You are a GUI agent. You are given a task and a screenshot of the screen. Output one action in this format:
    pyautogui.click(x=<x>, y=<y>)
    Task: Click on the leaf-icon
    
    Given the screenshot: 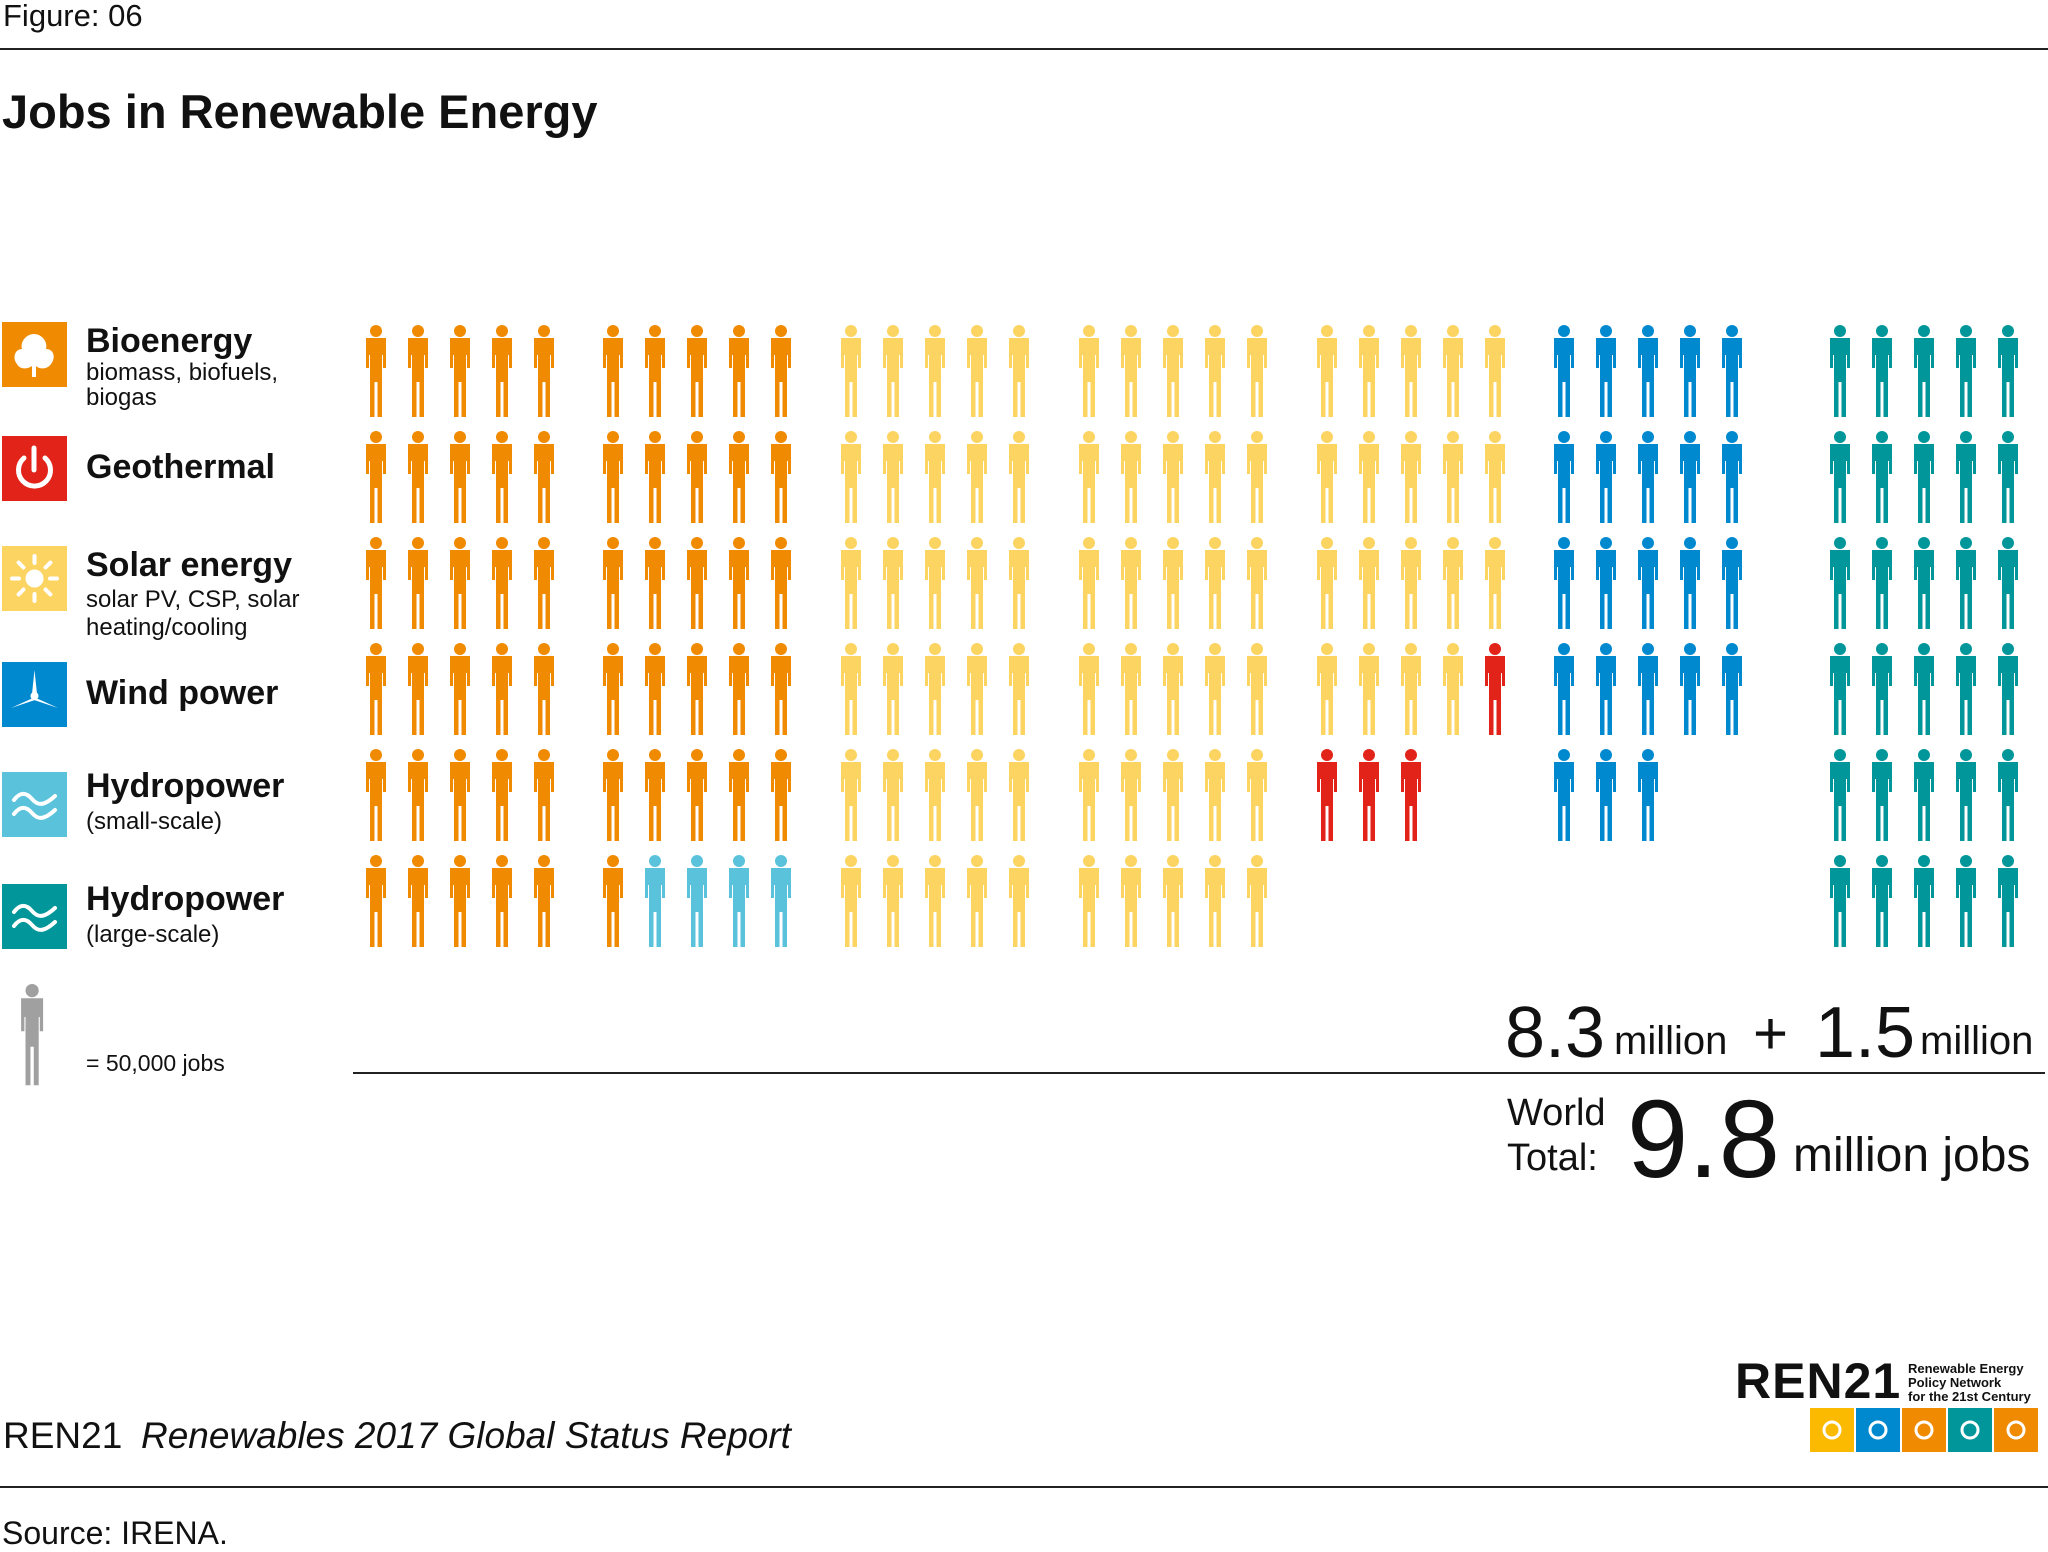 What is the action you would take?
    pyautogui.click(x=34, y=354)
    